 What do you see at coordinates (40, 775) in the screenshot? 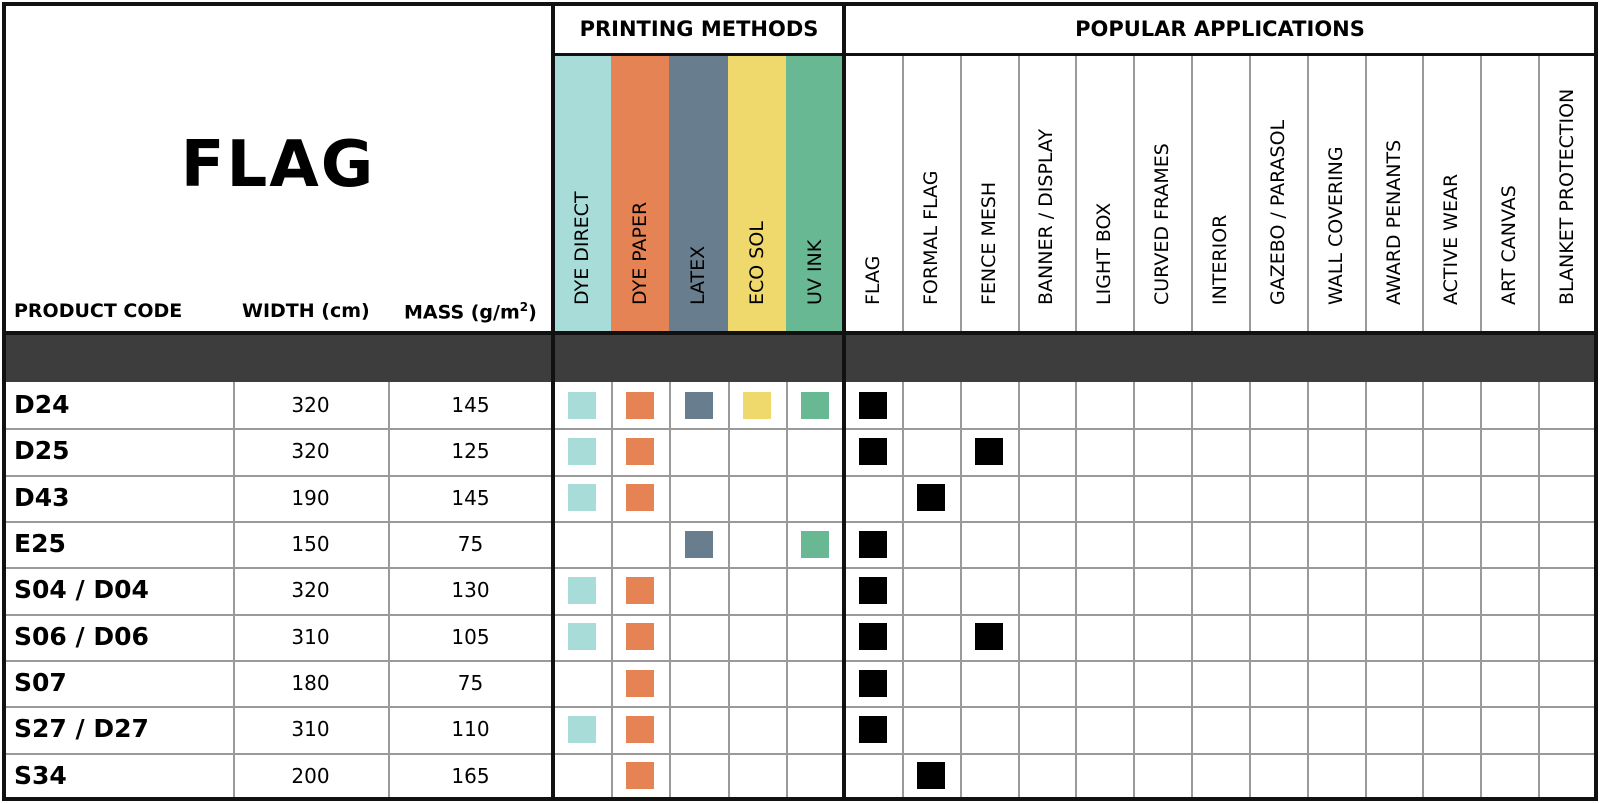
I see `product-code: S34` at bounding box center [40, 775].